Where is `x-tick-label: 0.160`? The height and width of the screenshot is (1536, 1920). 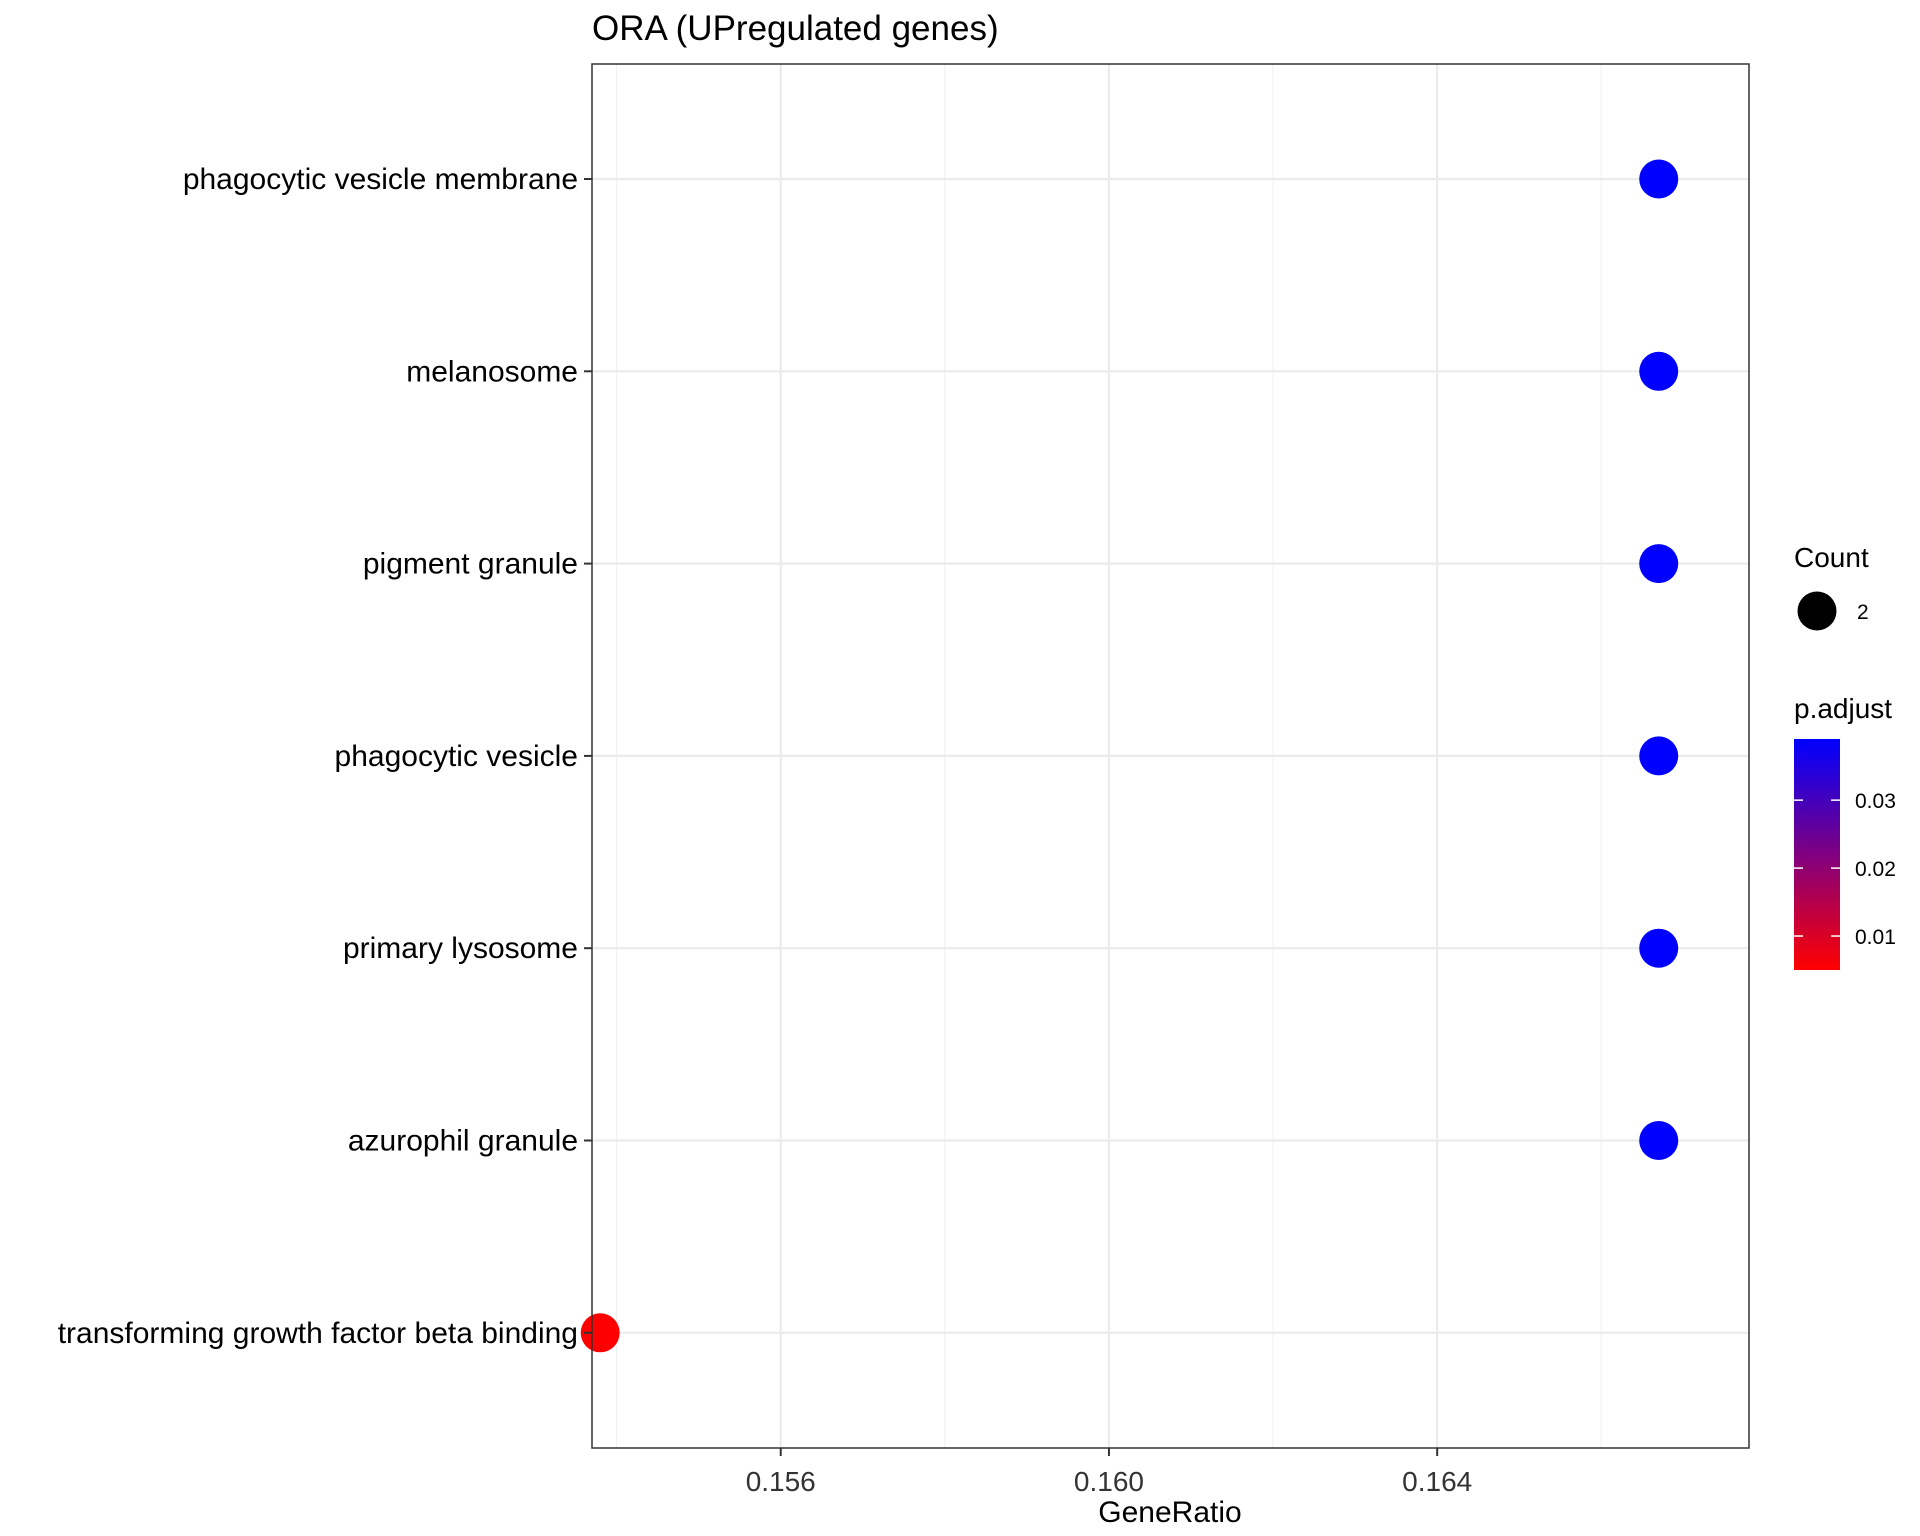 x-tick-label: 0.160 is located at coordinates (1109, 1481).